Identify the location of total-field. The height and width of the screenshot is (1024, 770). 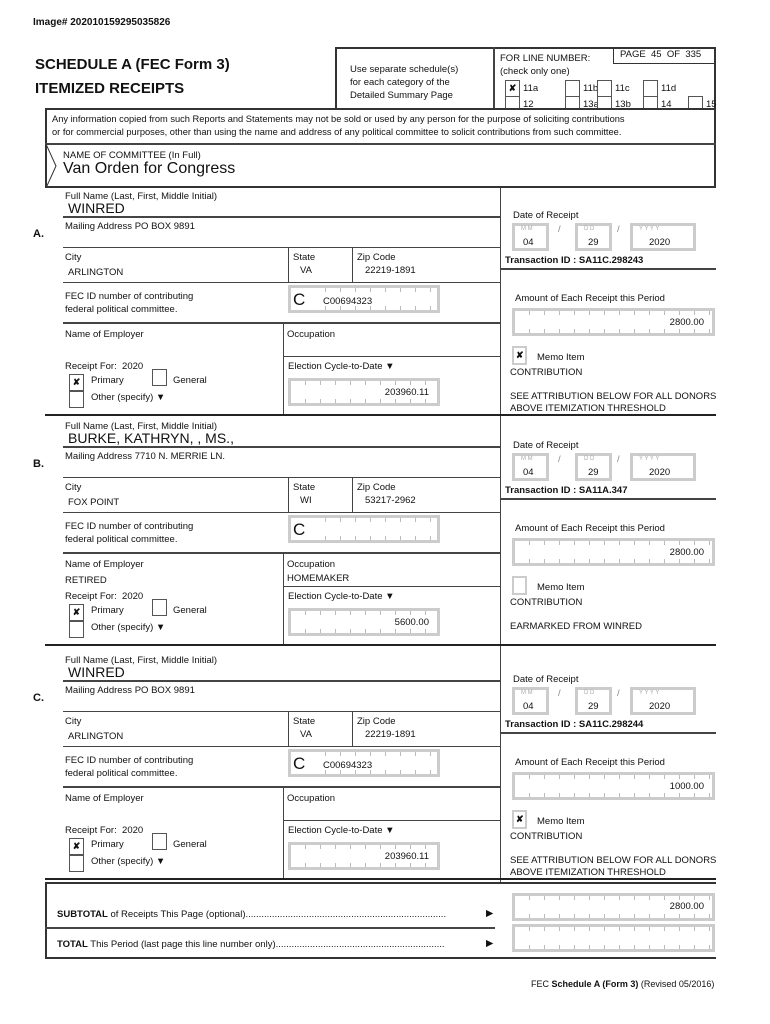
(613, 938).